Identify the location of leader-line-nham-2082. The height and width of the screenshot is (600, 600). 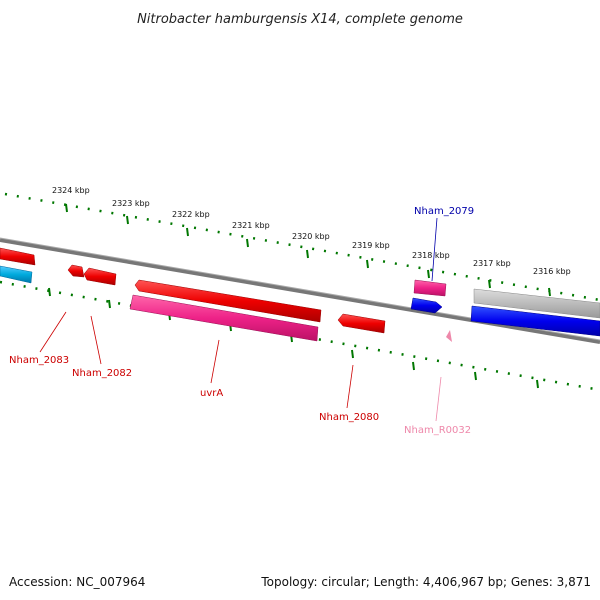
(96, 340).